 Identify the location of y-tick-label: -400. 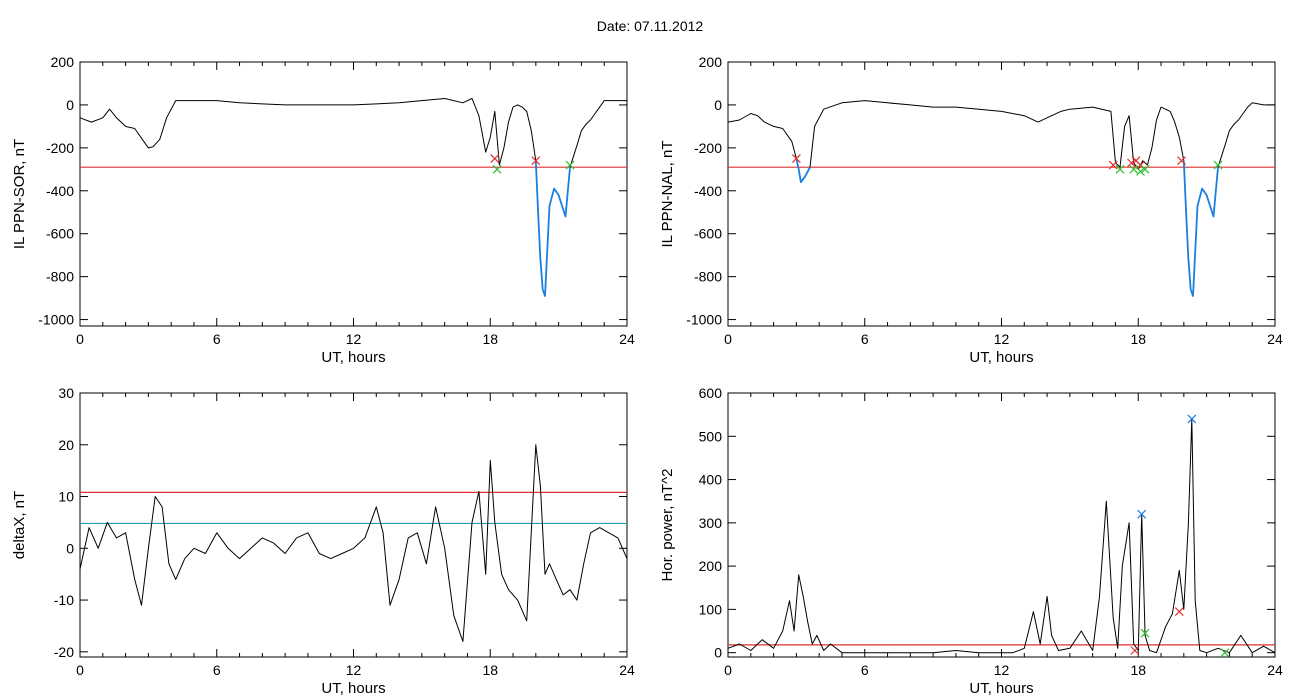
(708, 191).